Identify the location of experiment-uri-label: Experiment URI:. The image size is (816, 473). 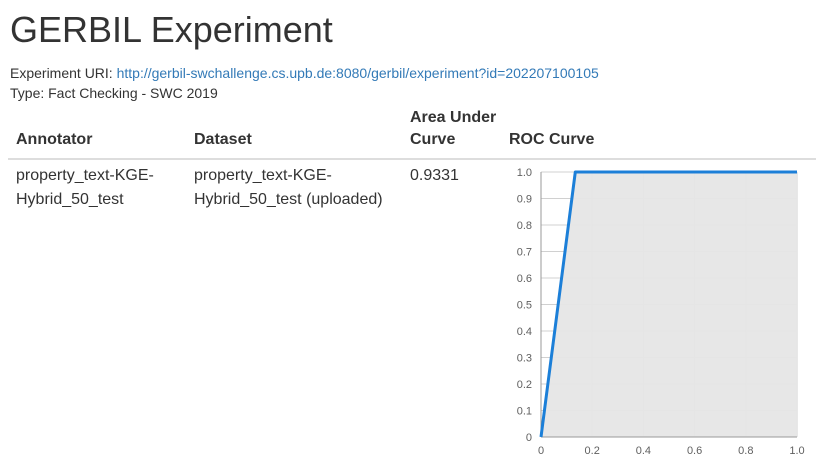
(61, 73).